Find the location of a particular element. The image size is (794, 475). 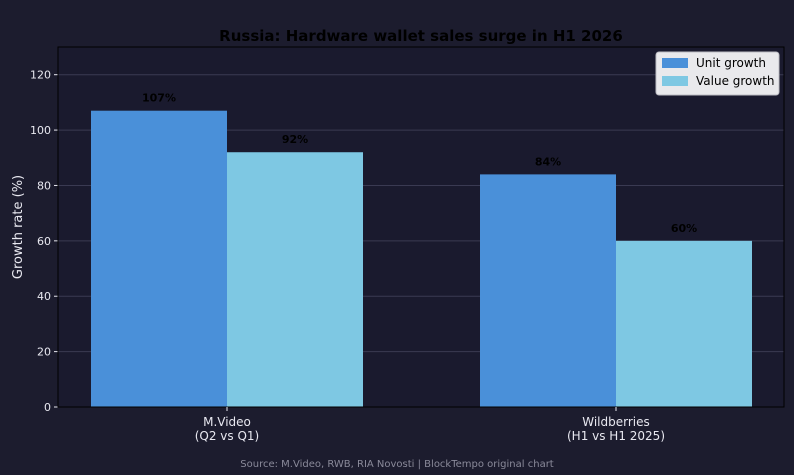

y-tick-label: 120 is located at coordinates (40, 75).